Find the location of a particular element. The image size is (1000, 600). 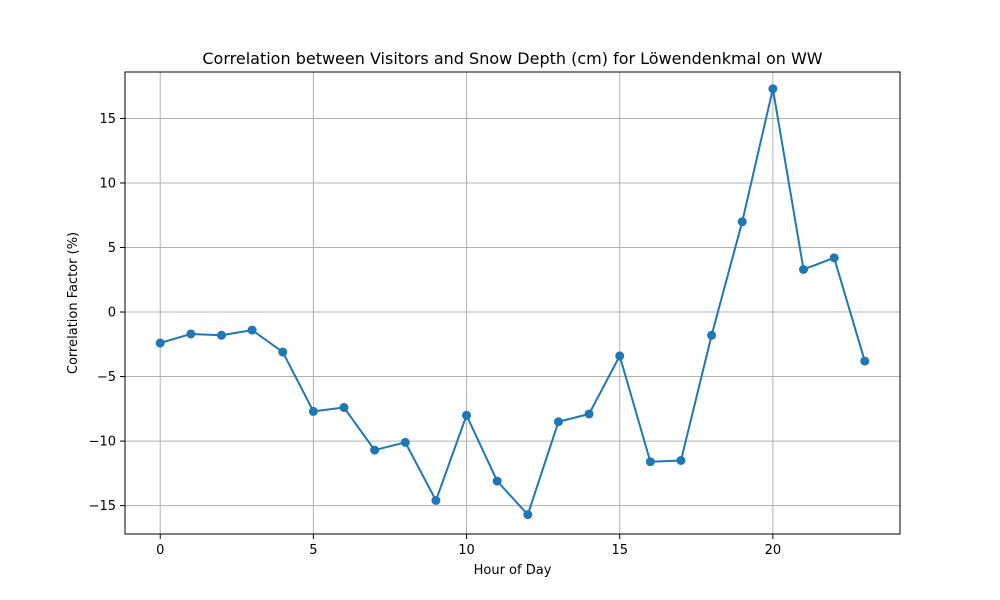

x-tick-label: 5 is located at coordinates (313, 550).